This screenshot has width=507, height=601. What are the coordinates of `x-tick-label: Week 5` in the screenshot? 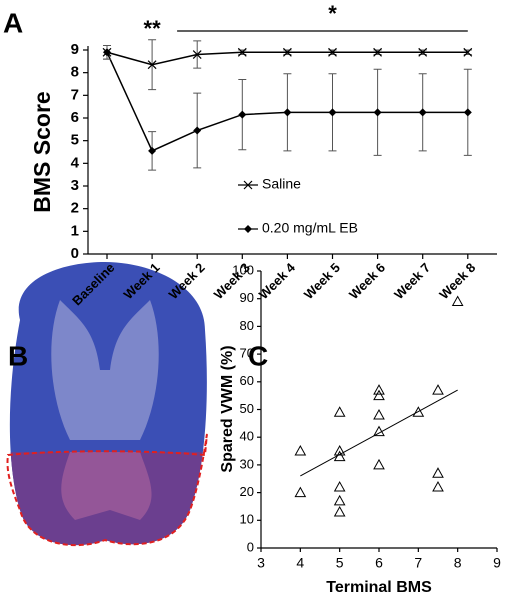 It's located at (322, 281).